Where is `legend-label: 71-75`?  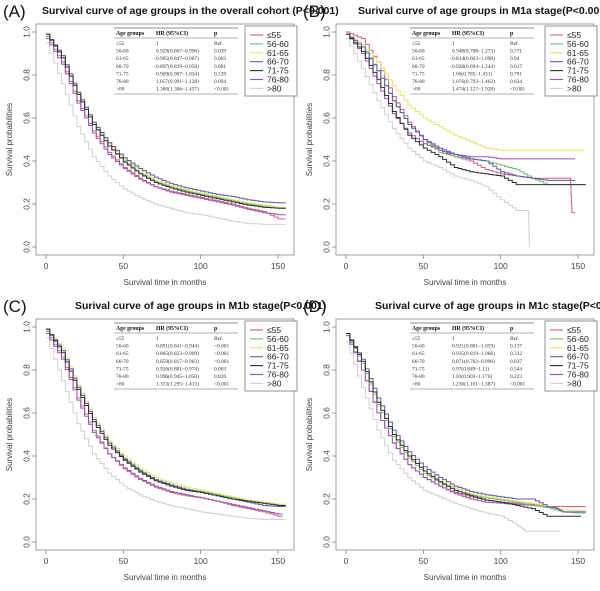
legend-label: 71-75 is located at coordinates (278, 366).